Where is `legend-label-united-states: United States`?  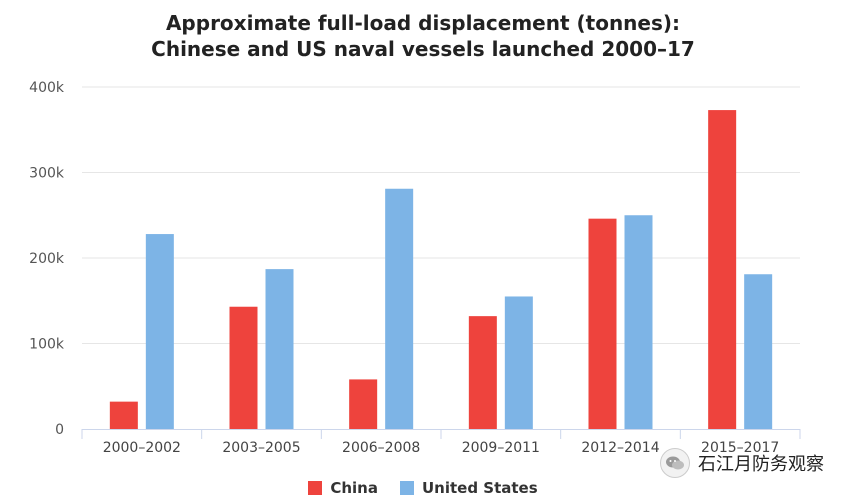 legend-label-united-states: United States is located at coordinates (479, 488).